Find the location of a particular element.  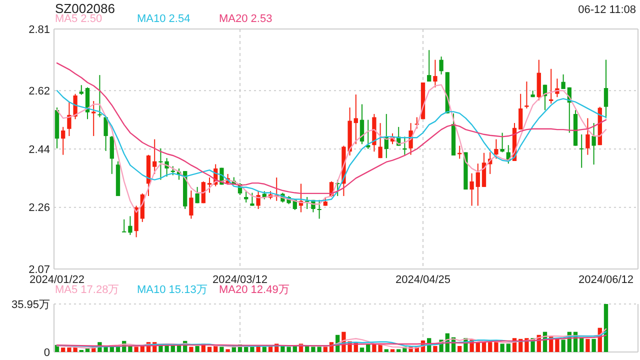

y-tick-label: 2.62 is located at coordinates (39, 91).